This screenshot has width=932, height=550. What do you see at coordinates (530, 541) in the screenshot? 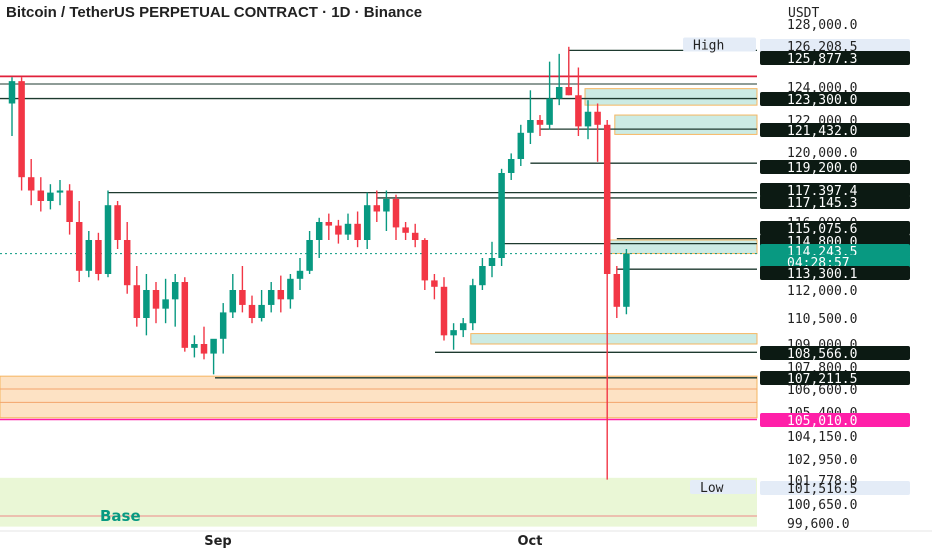
I see `time-tick-label: Oct` at bounding box center [530, 541].